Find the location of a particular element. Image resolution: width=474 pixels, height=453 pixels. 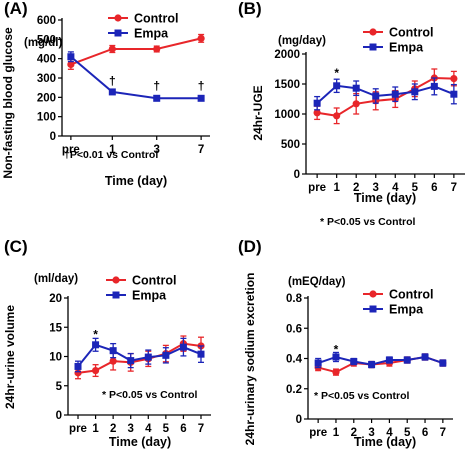

y-unit-label: (mg/dl) is located at coordinates (43, 43).